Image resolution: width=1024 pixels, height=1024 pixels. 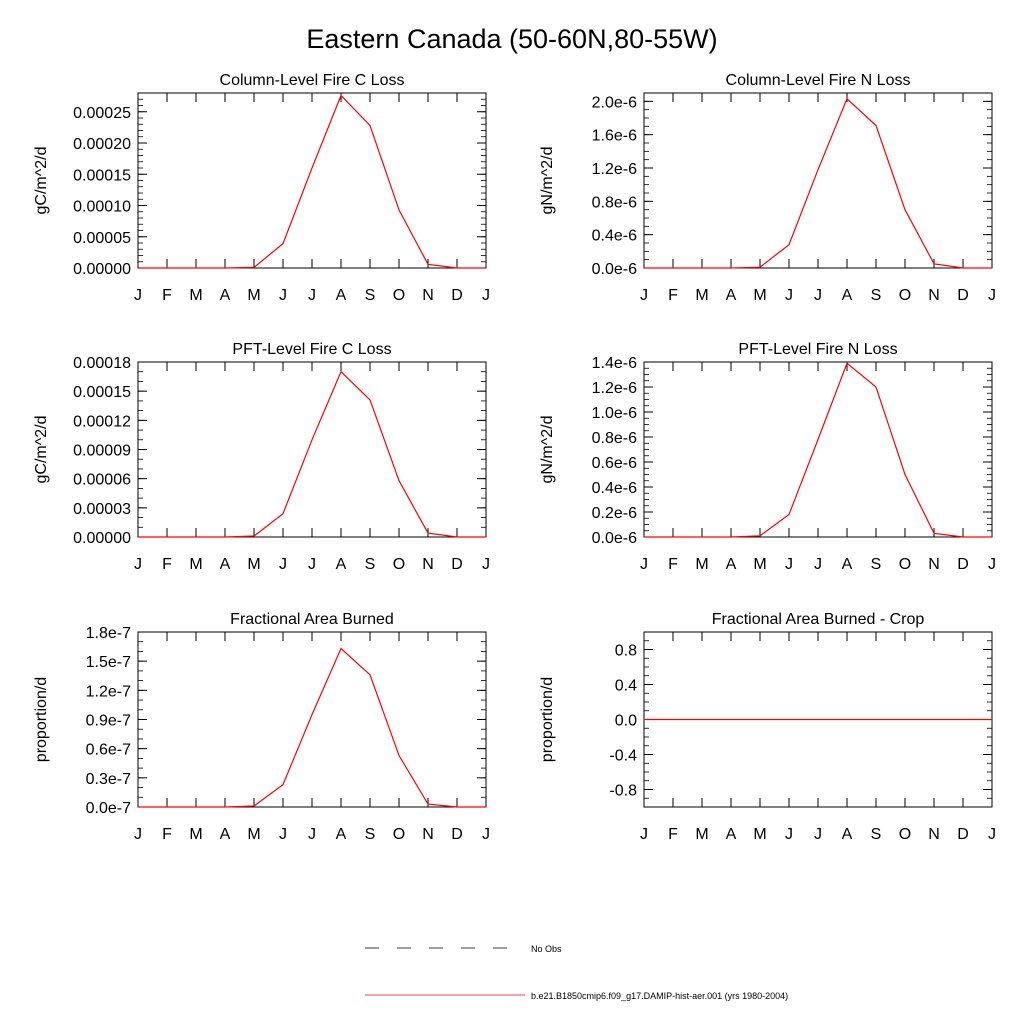 What do you see at coordinates (546, 949) in the screenshot?
I see `legend-no-obs-label: No Obs` at bounding box center [546, 949].